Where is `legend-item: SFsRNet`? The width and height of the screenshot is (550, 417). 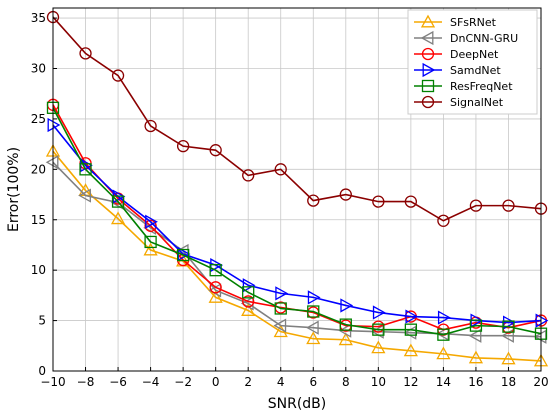
legend-item: SFsRNet is located at coordinates (455, 21).